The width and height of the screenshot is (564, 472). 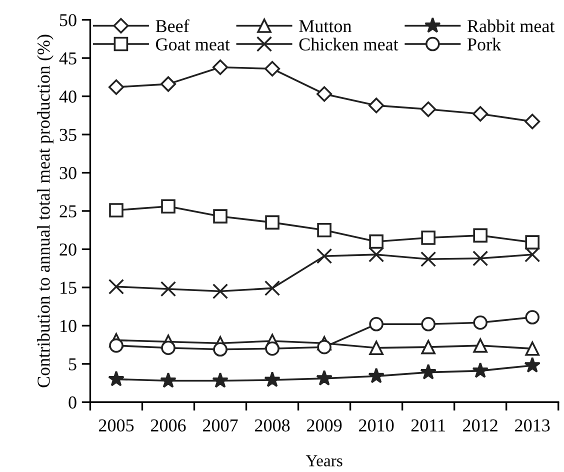 I want to click on y-tick-label: 45, so click(x=67, y=58).